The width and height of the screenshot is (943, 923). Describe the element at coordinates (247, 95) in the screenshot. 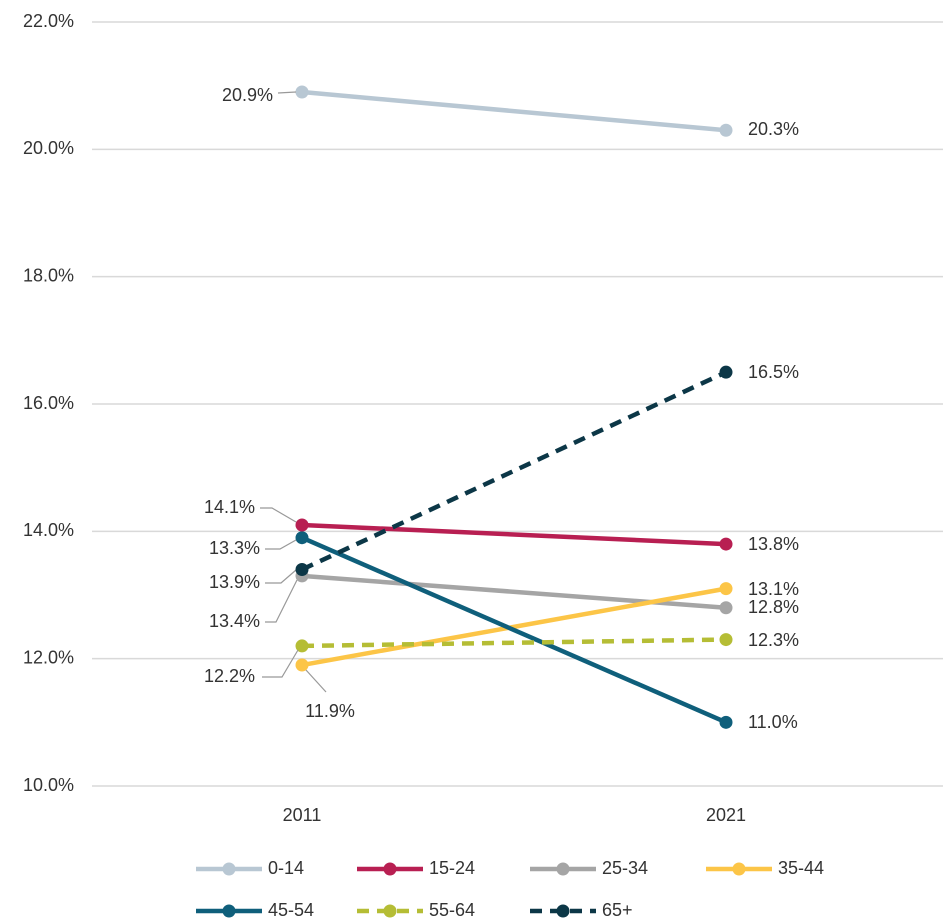

I see `data-label: 20.9%` at that location.